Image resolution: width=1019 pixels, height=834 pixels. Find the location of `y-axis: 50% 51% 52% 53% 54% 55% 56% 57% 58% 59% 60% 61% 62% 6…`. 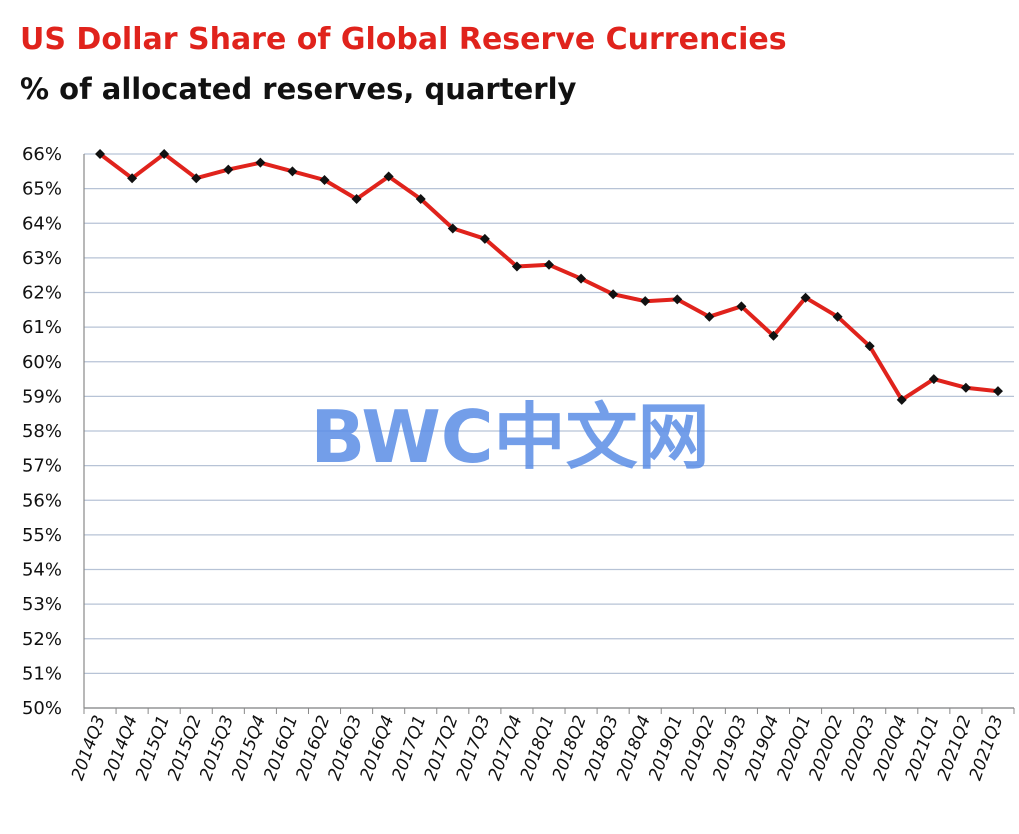

y-axis: 50% 51% 52% 53% 54% 55% 56% 57% 58% 59% 60% 61% 62% 6… is located at coordinates (53, 431).